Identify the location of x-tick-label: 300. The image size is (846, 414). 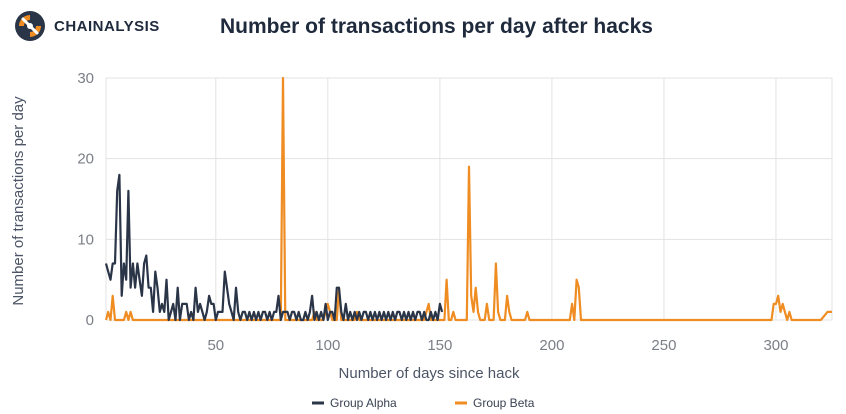
(775, 345).